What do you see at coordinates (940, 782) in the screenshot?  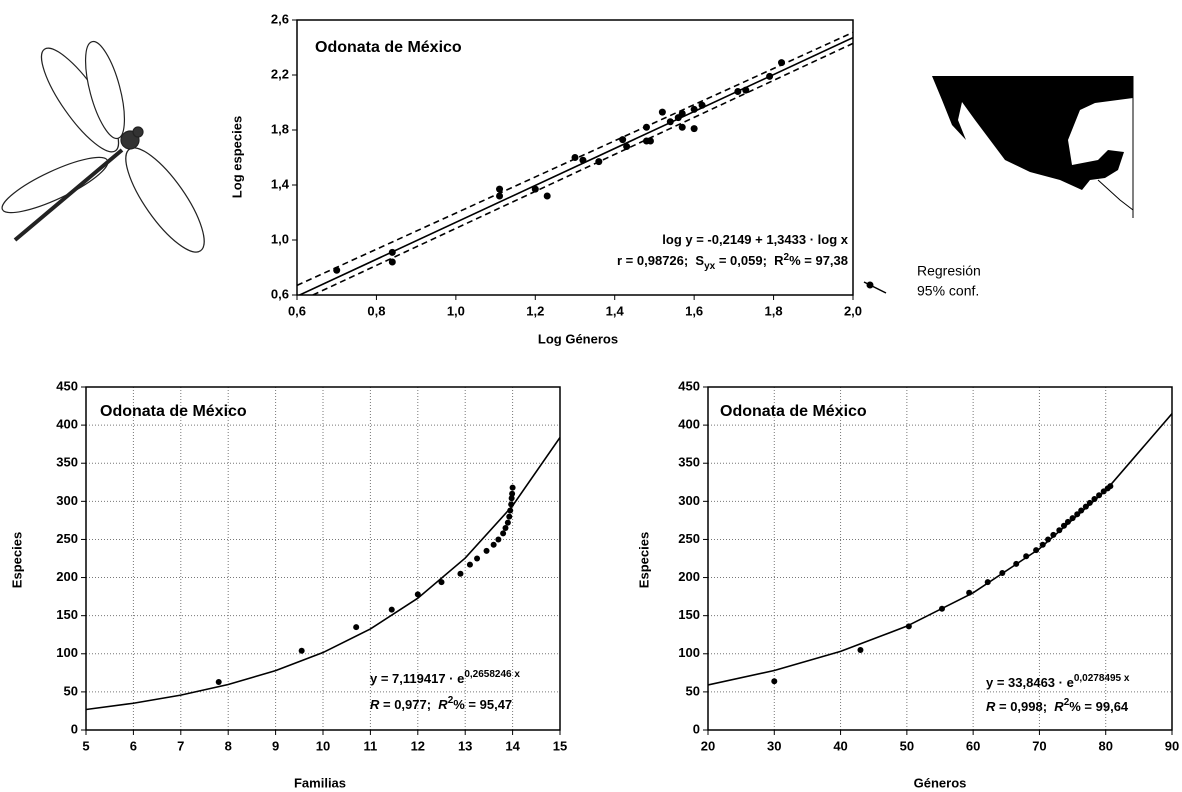 I see `x-axis-label: Géneros` at bounding box center [940, 782].